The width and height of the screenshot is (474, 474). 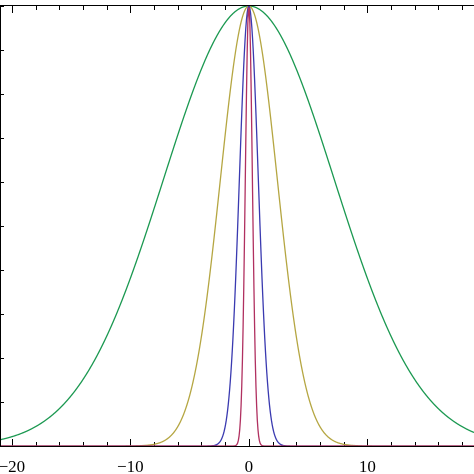 What do you see at coordinates (188, 465) in the screenshot?
I see `x-tick-labels: −20 −10 0 10` at bounding box center [188, 465].